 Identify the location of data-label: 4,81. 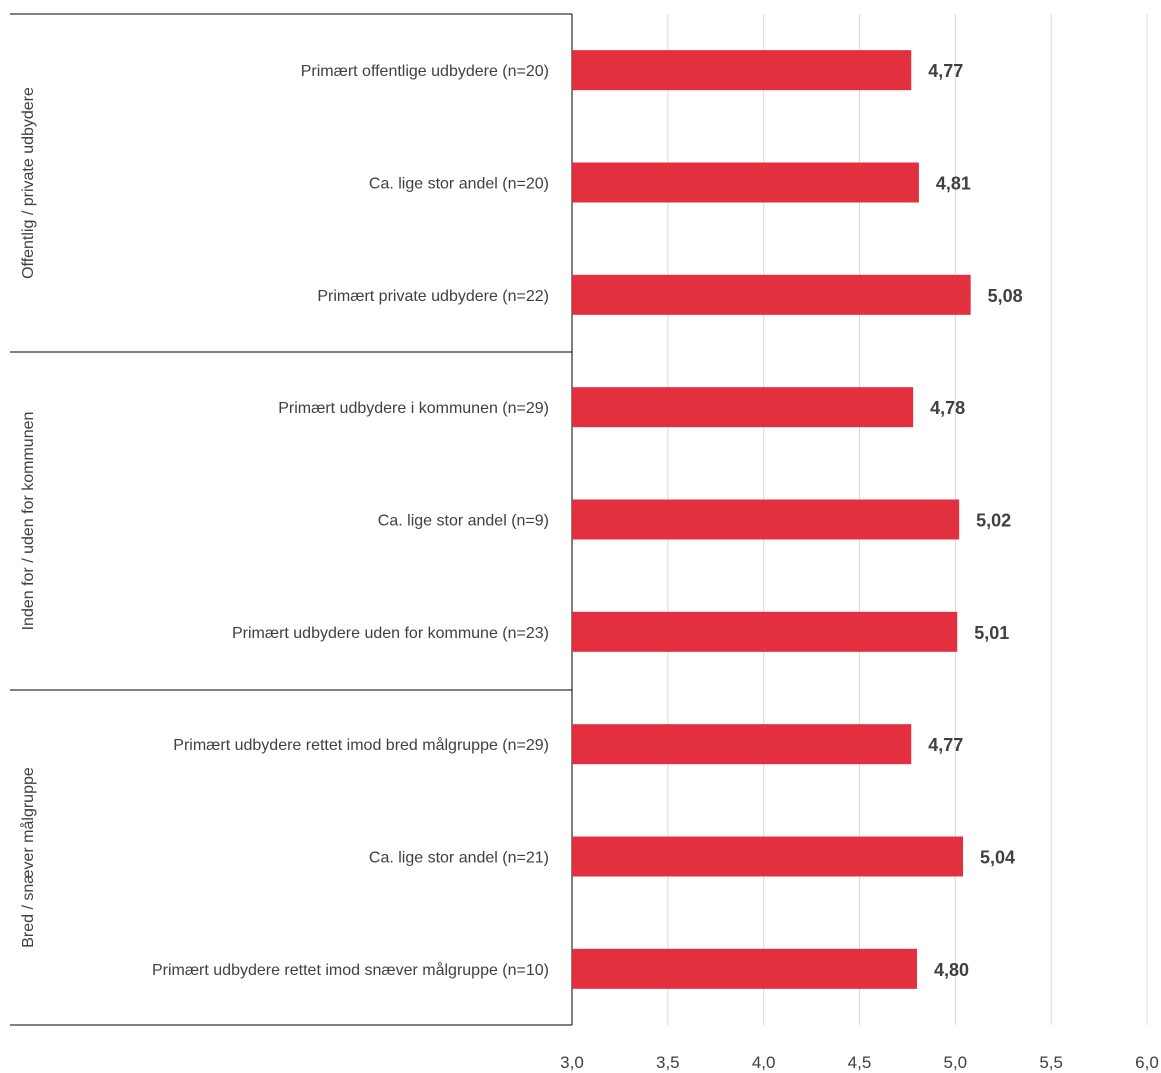
(953, 184).